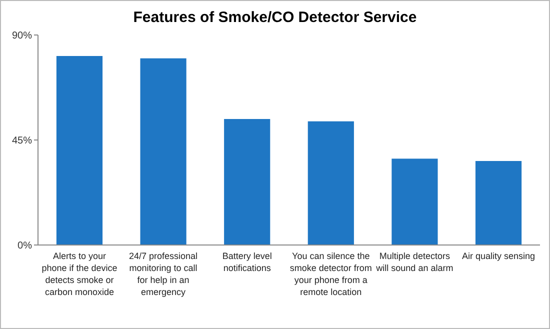 Image resolution: width=550 pixels, height=329 pixels. Describe the element at coordinates (414, 262) in the screenshot. I see `x-tick-label: Multiple detectors will sound an alarm` at that location.